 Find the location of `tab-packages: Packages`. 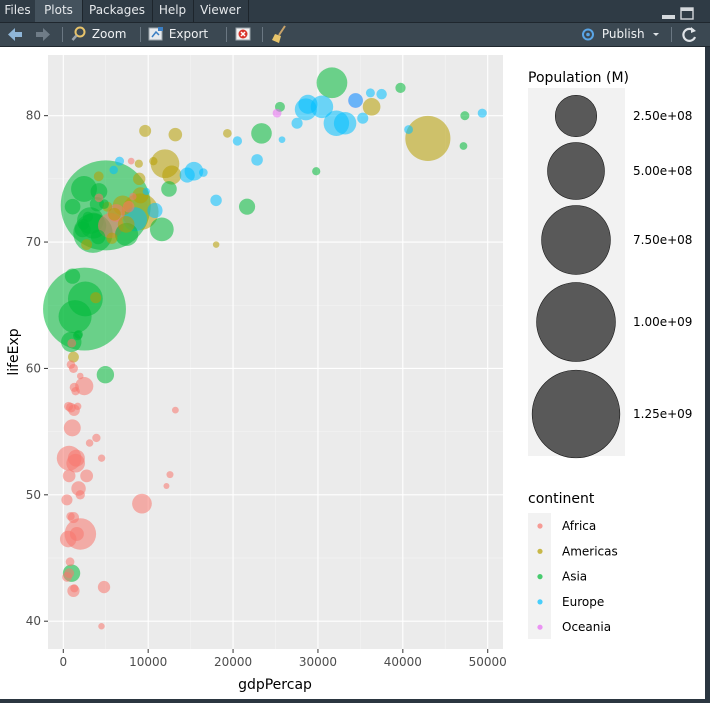

tab-packages: Packages is located at coordinates (117, 11).